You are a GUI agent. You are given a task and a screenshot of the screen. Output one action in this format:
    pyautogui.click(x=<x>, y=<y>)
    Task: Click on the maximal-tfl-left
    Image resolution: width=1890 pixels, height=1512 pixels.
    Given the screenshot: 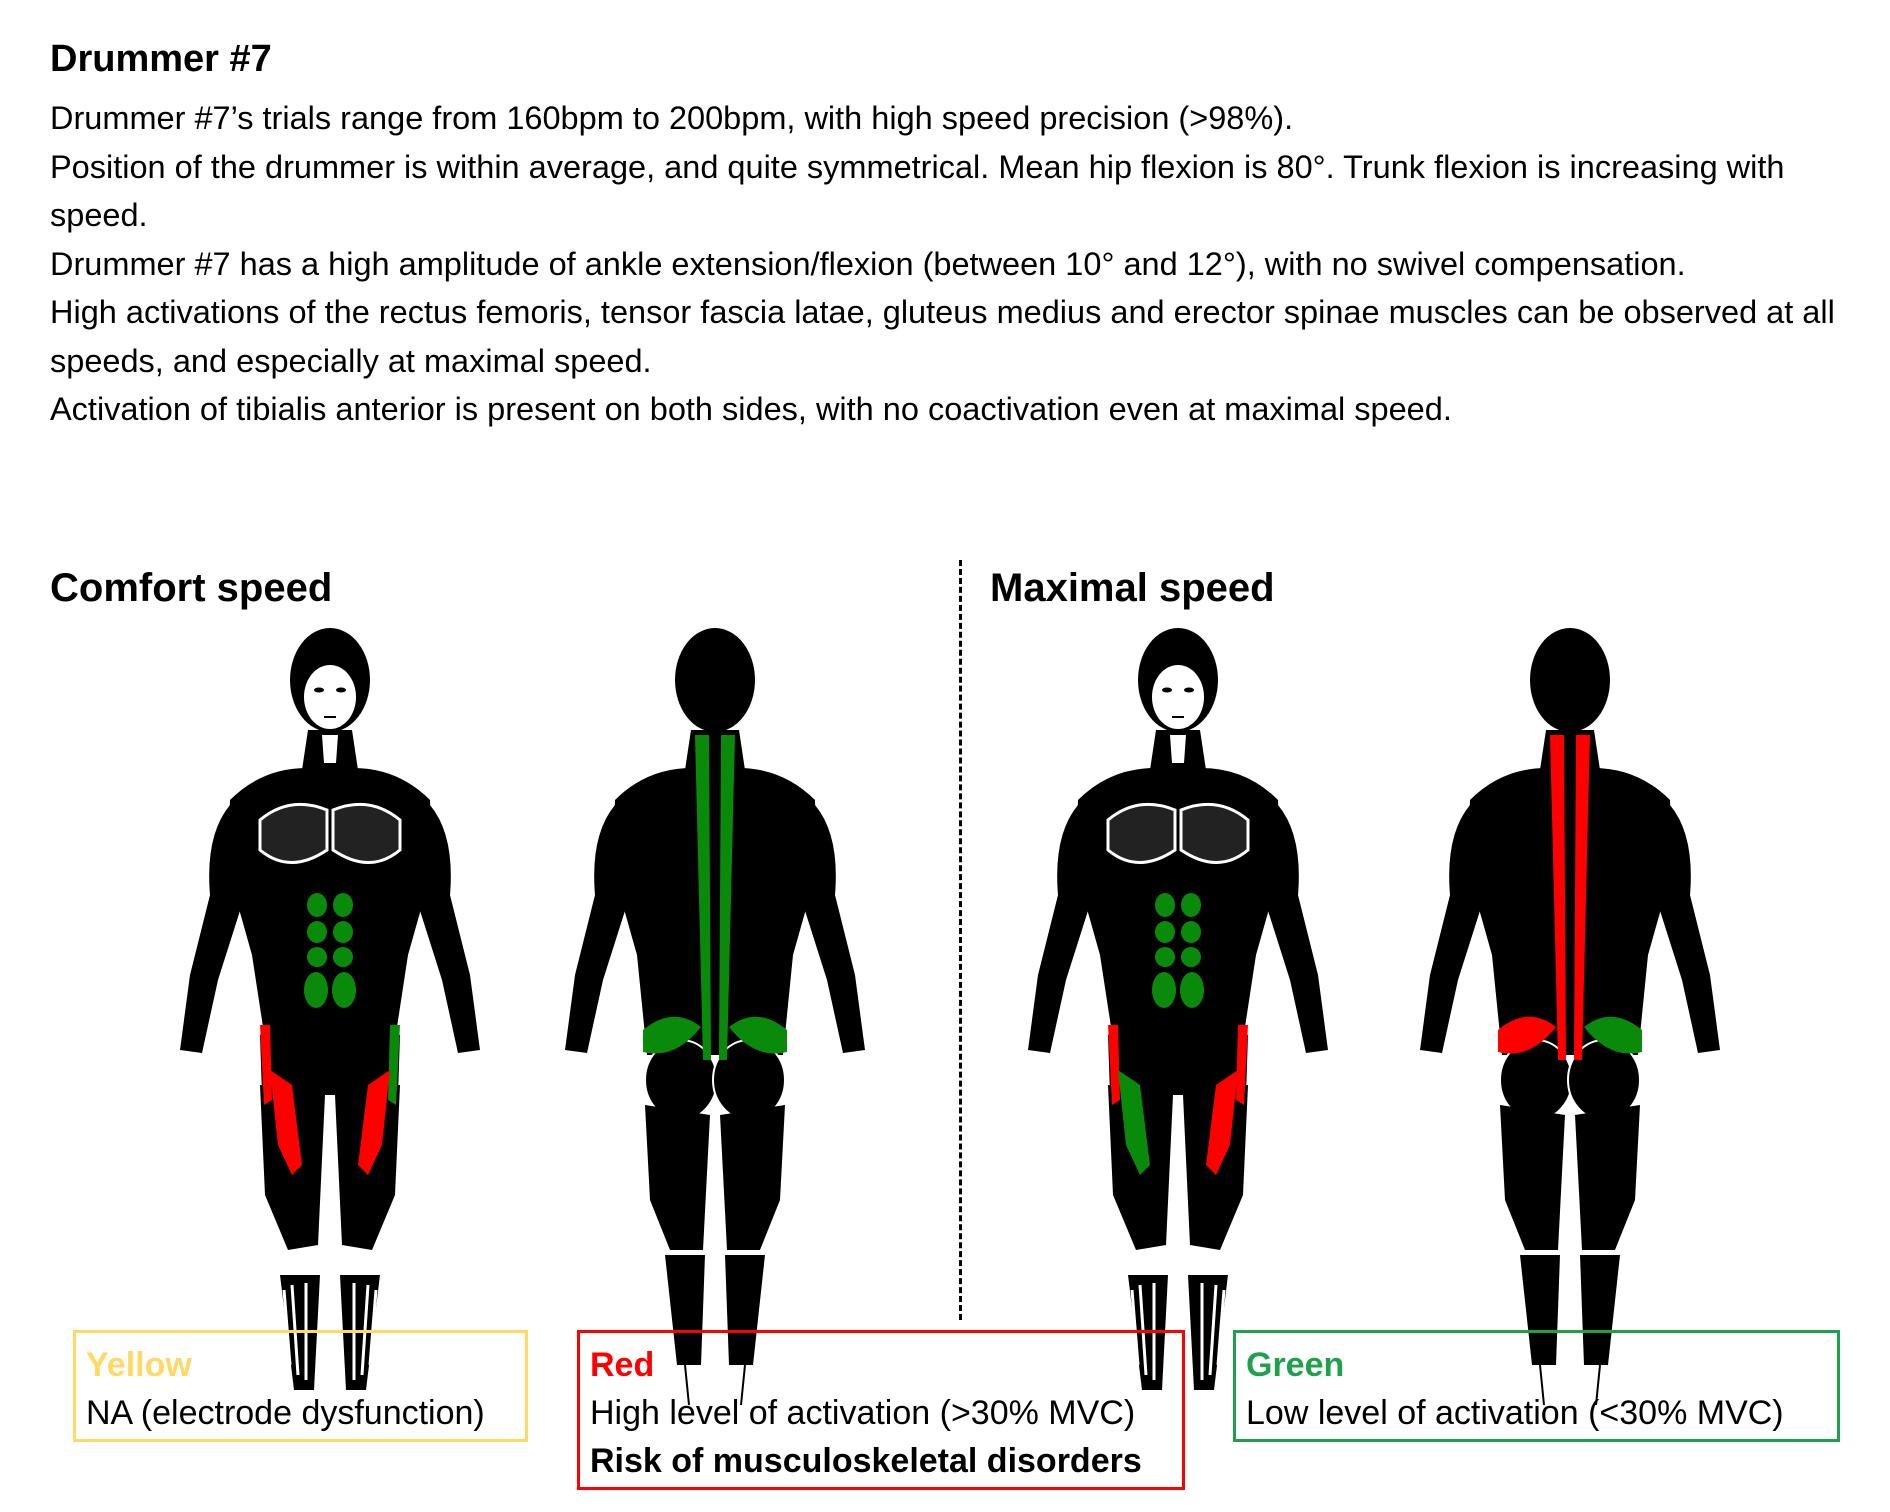 What is the action you would take?
    pyautogui.click(x=1114, y=1065)
    